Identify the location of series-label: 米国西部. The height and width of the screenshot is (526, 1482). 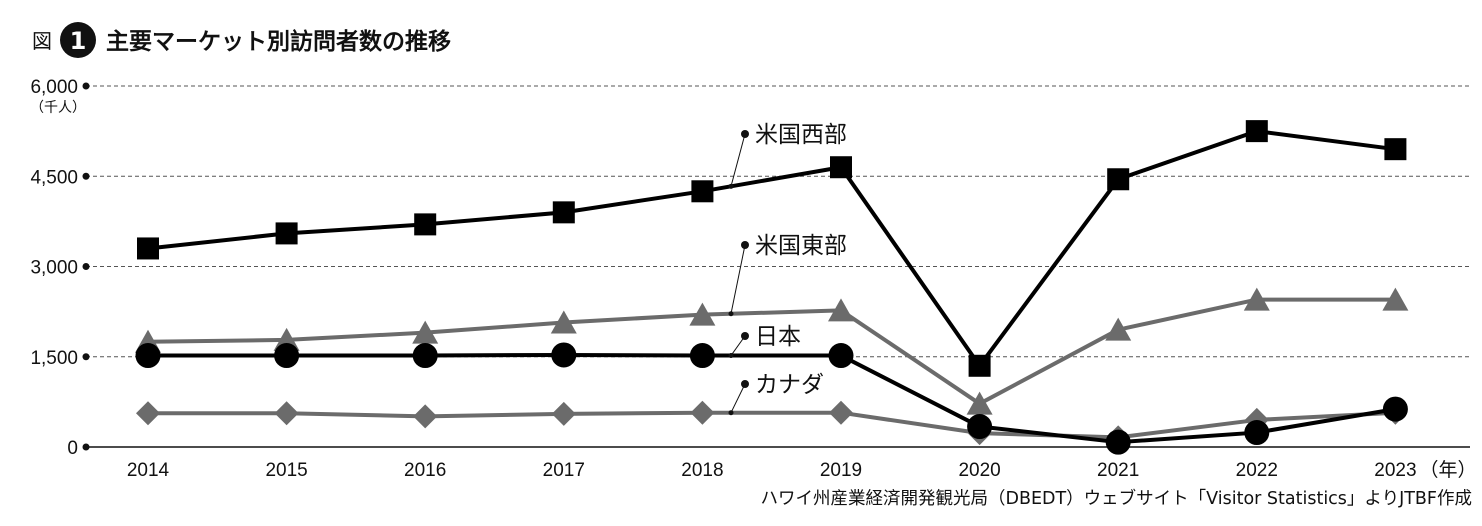
(801, 135).